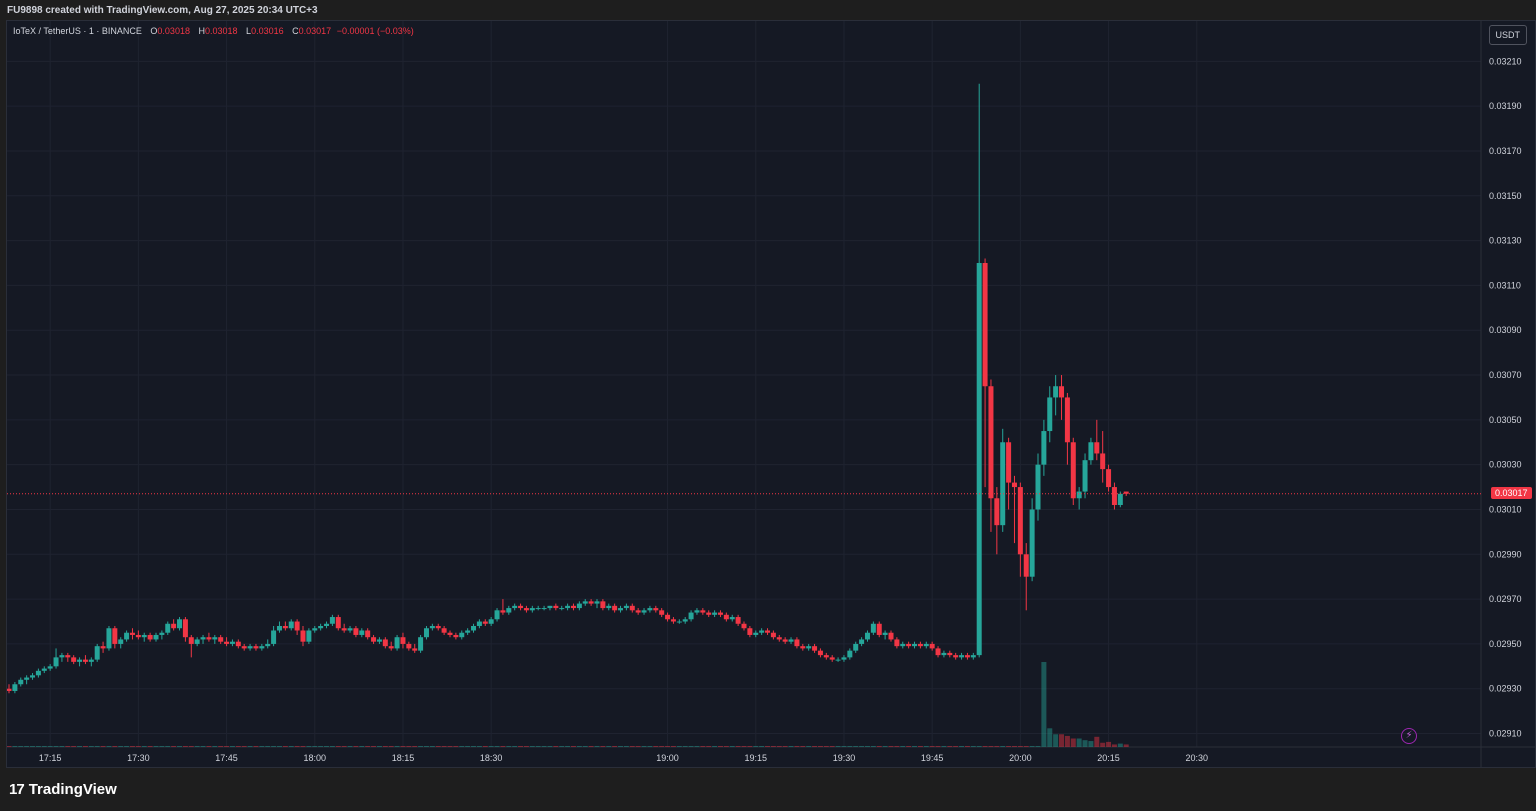 The image size is (1536, 811). I want to click on price-tick-label: 0.03050, so click(1505, 420).